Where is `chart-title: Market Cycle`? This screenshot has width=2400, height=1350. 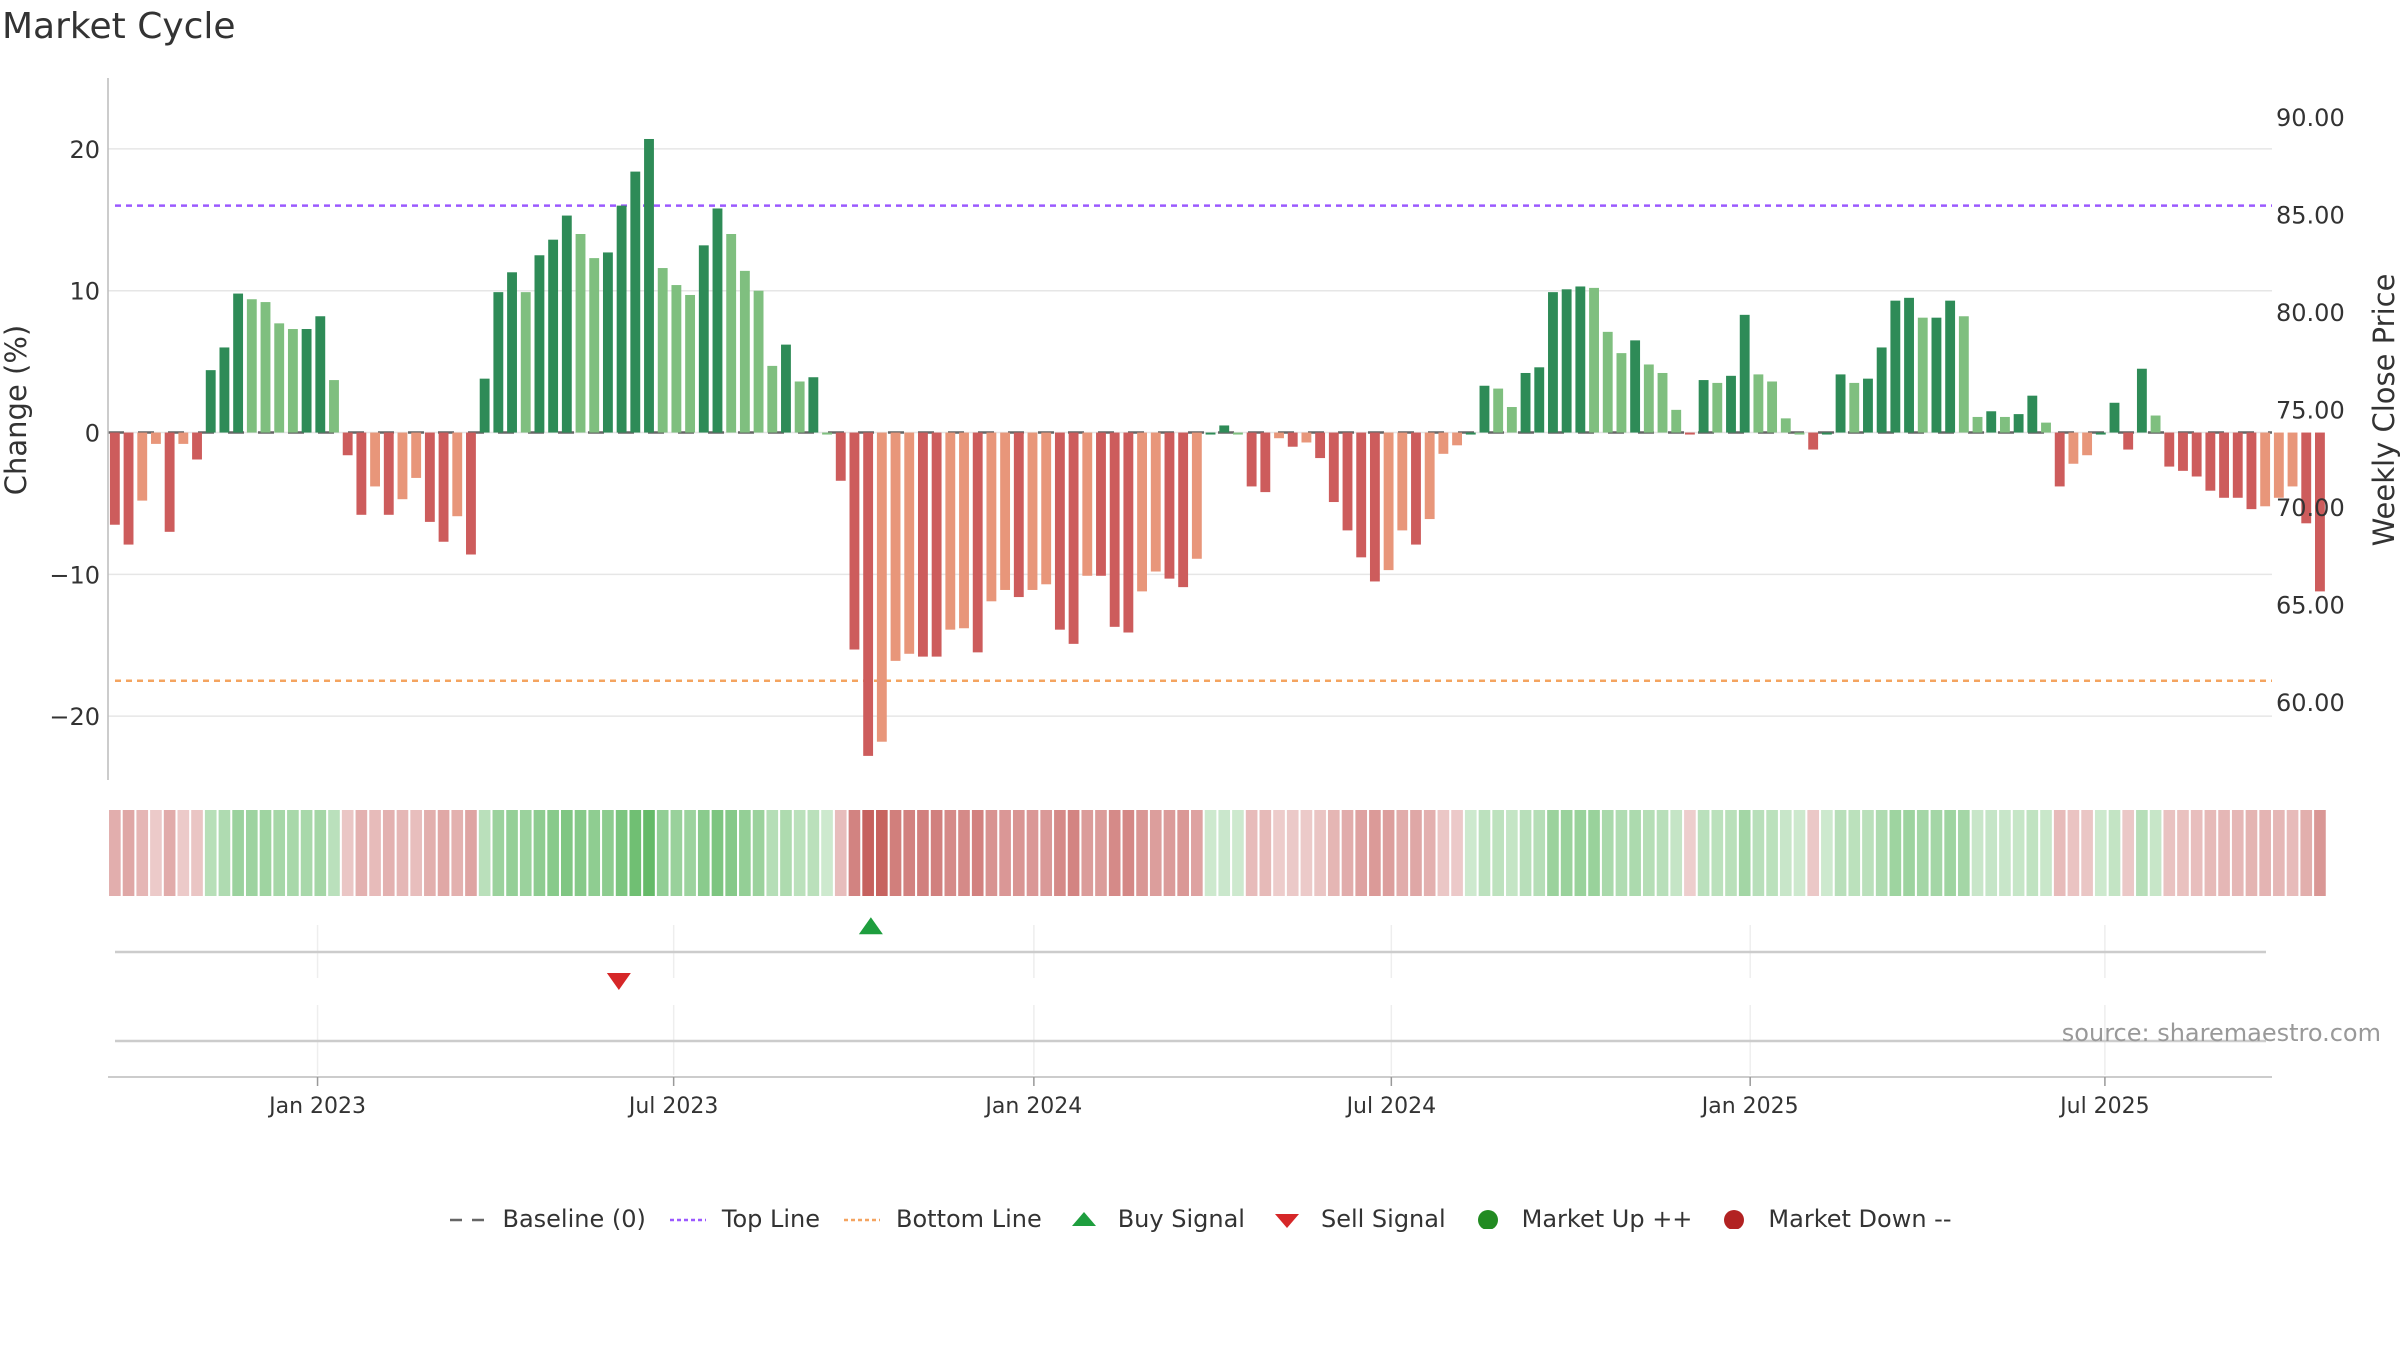
chart-title: Market Cycle is located at coordinates (119, 26).